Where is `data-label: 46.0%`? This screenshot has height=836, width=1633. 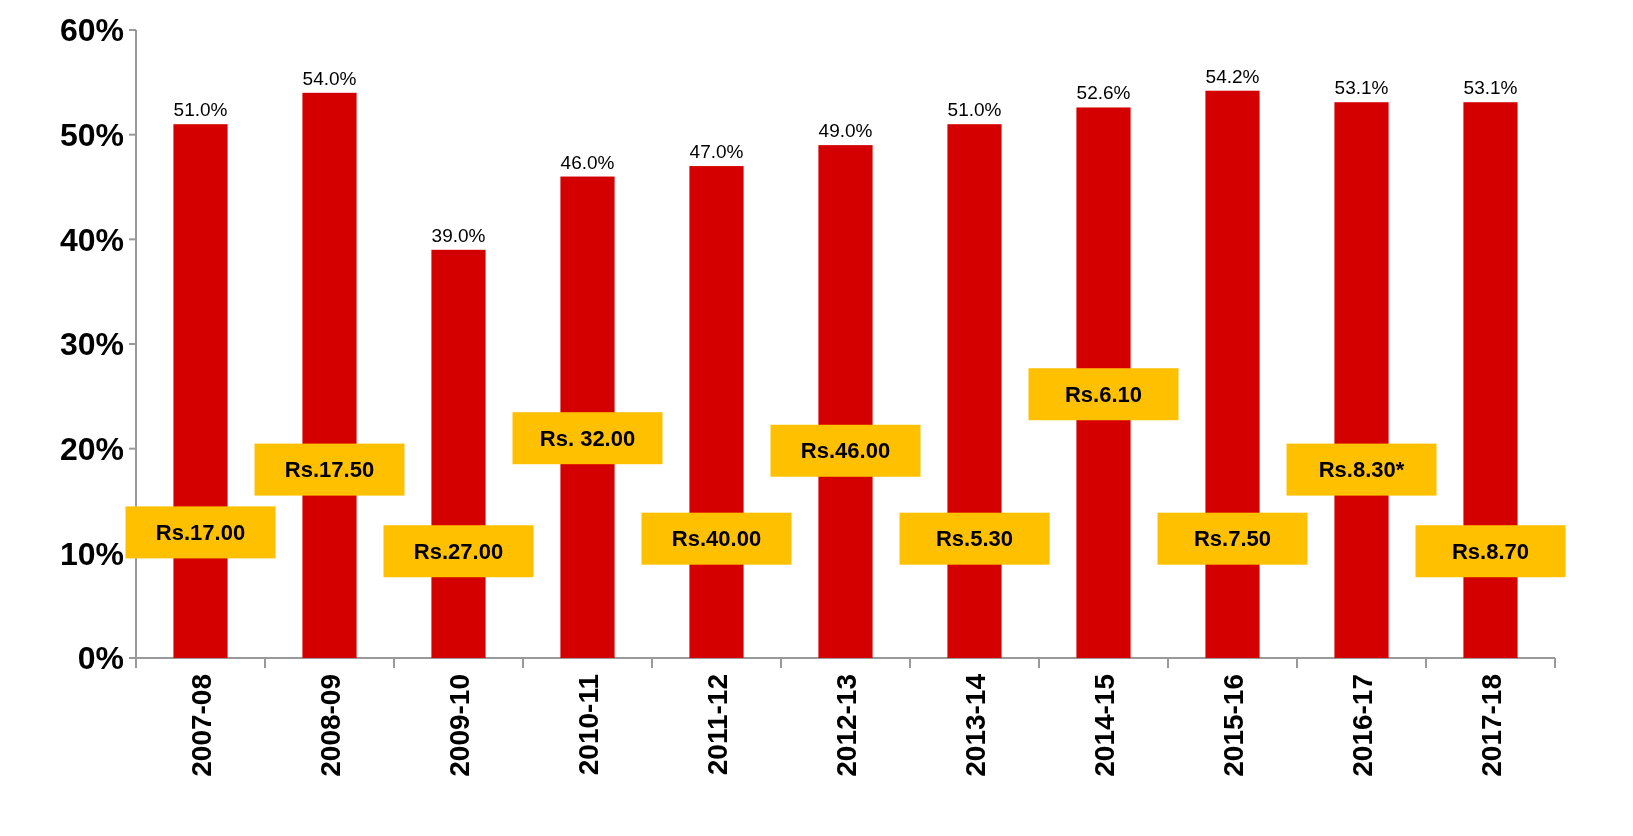 data-label: 46.0% is located at coordinates (587, 162).